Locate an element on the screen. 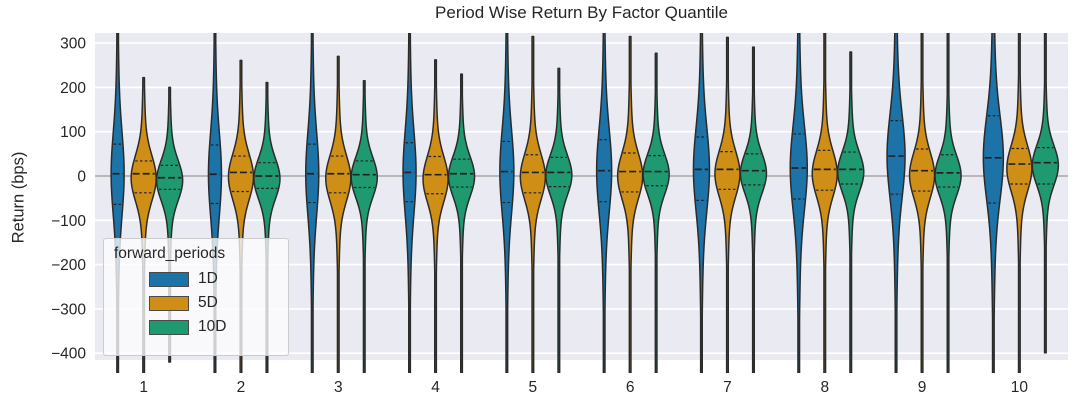  x-tick-label: 4 is located at coordinates (435, 387).